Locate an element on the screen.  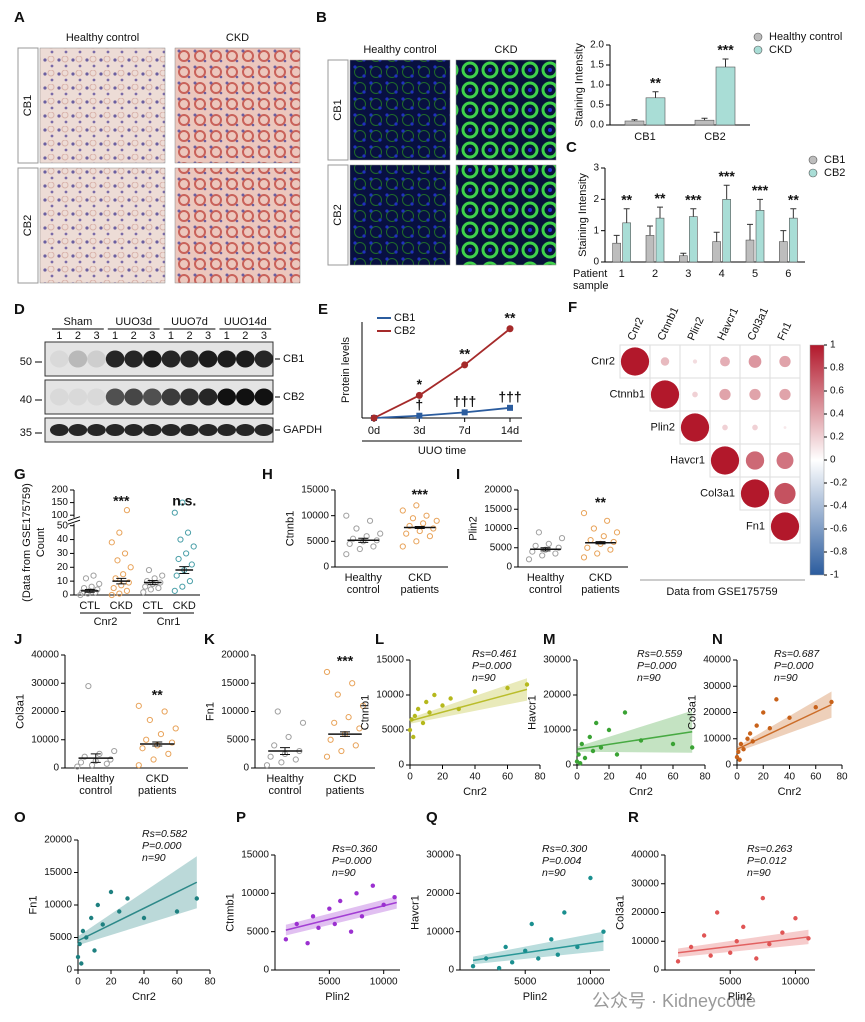
y-axis-label: Ctnnb1 is located at coordinates (366, 712).